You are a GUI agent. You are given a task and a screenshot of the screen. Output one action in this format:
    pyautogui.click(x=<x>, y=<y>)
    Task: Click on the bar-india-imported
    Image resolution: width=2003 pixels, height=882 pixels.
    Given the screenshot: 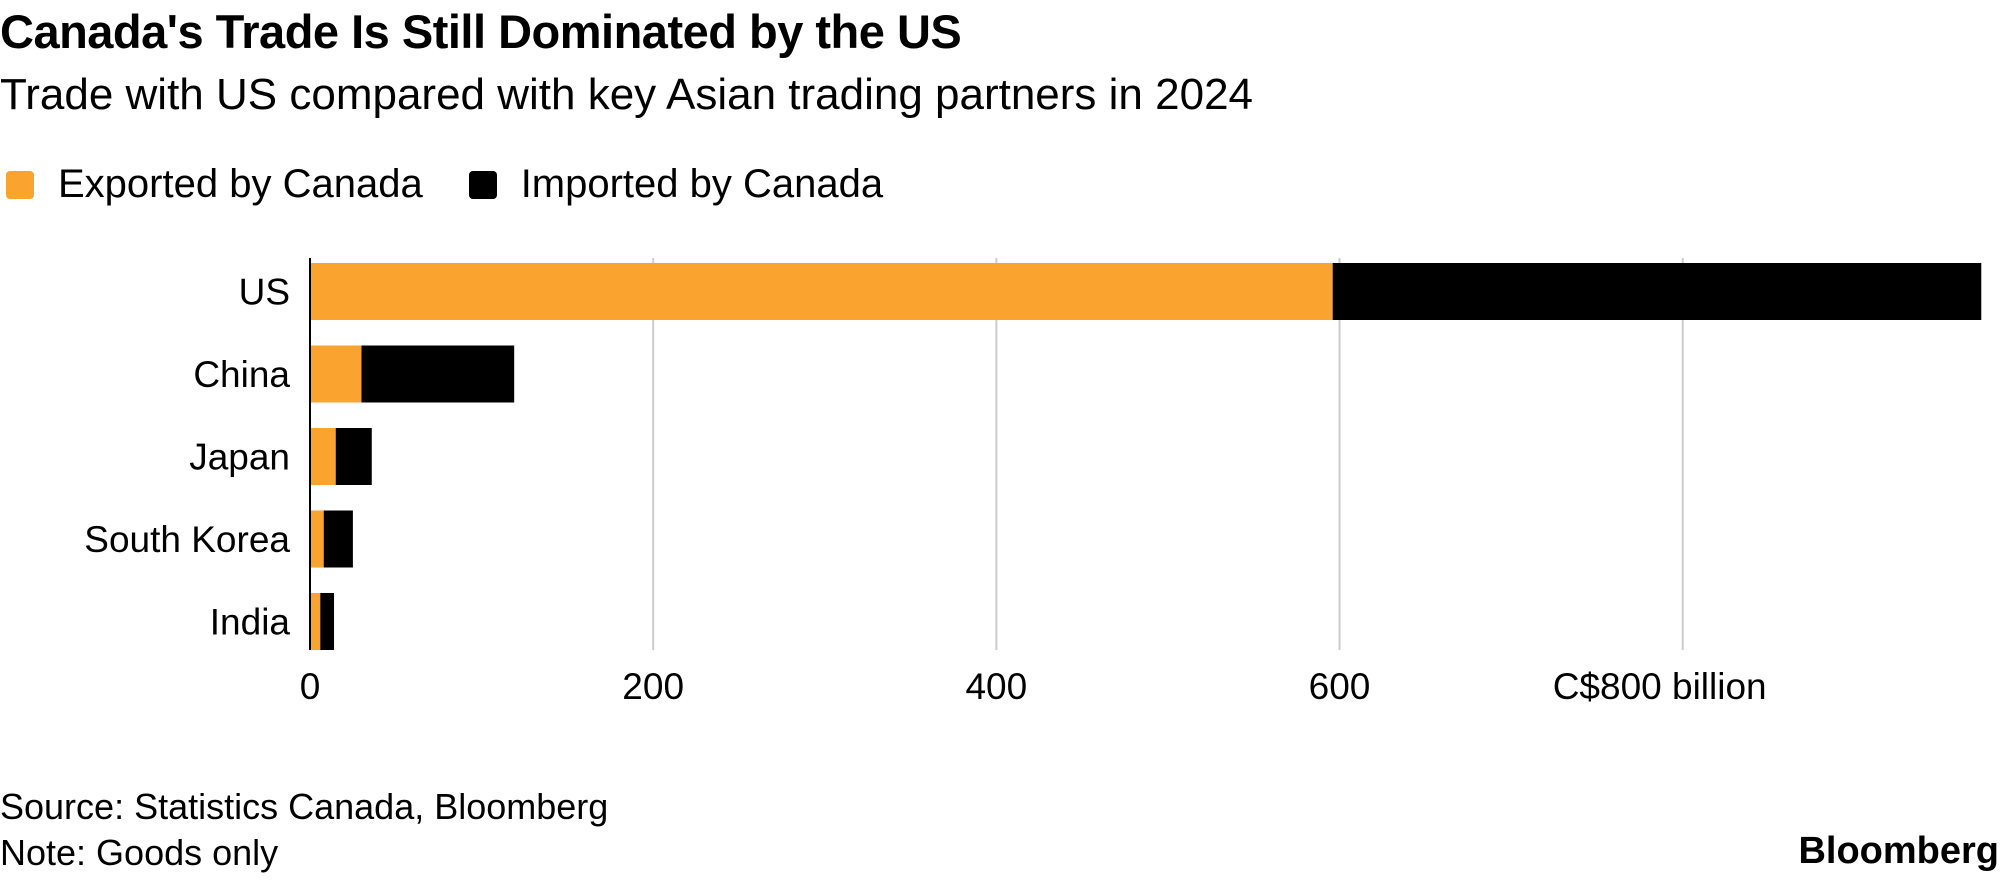 What is the action you would take?
    pyautogui.click(x=327, y=621)
    